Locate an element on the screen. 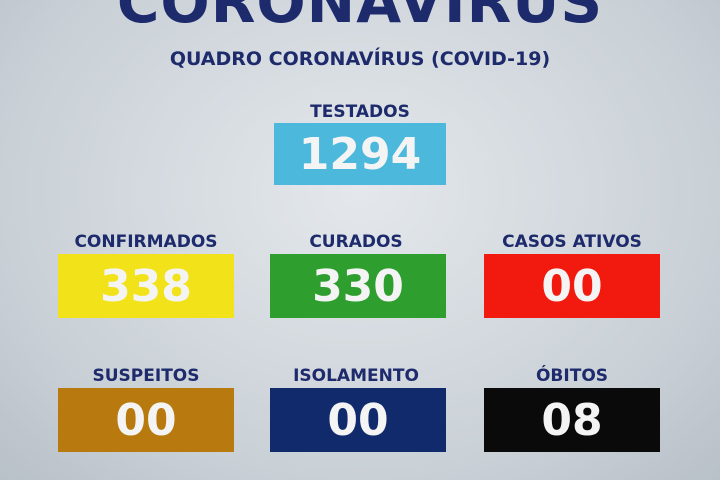  isolamento-label: ISOLAMENTO is located at coordinates (356, 376).